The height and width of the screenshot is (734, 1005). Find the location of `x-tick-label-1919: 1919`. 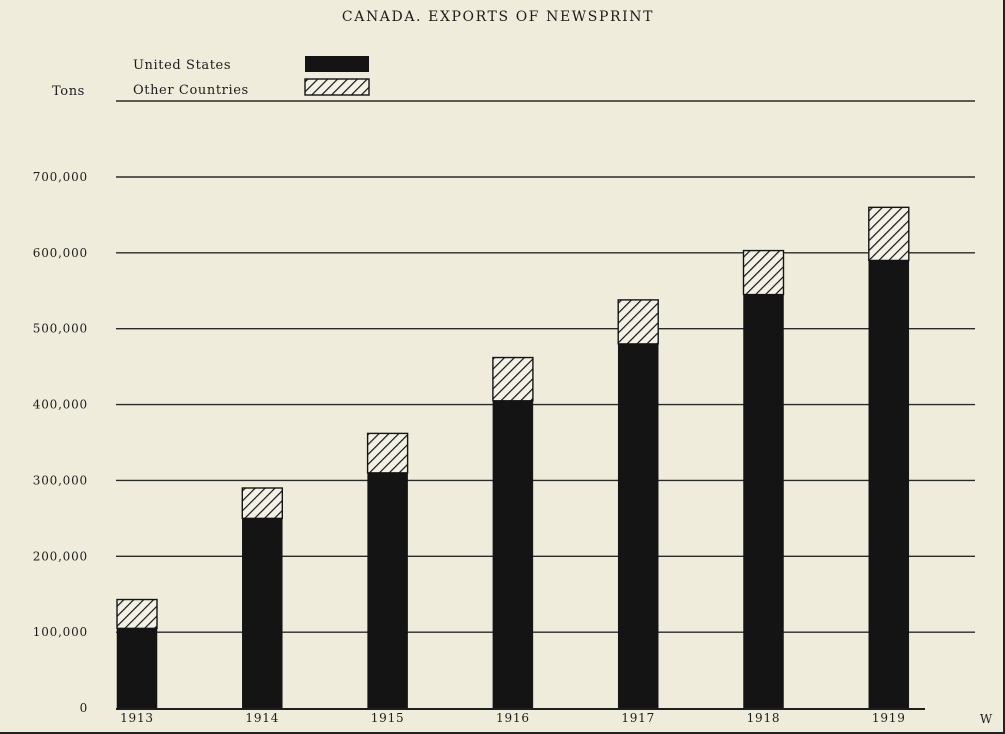

x-tick-label-1919: 1919 is located at coordinates (889, 718).